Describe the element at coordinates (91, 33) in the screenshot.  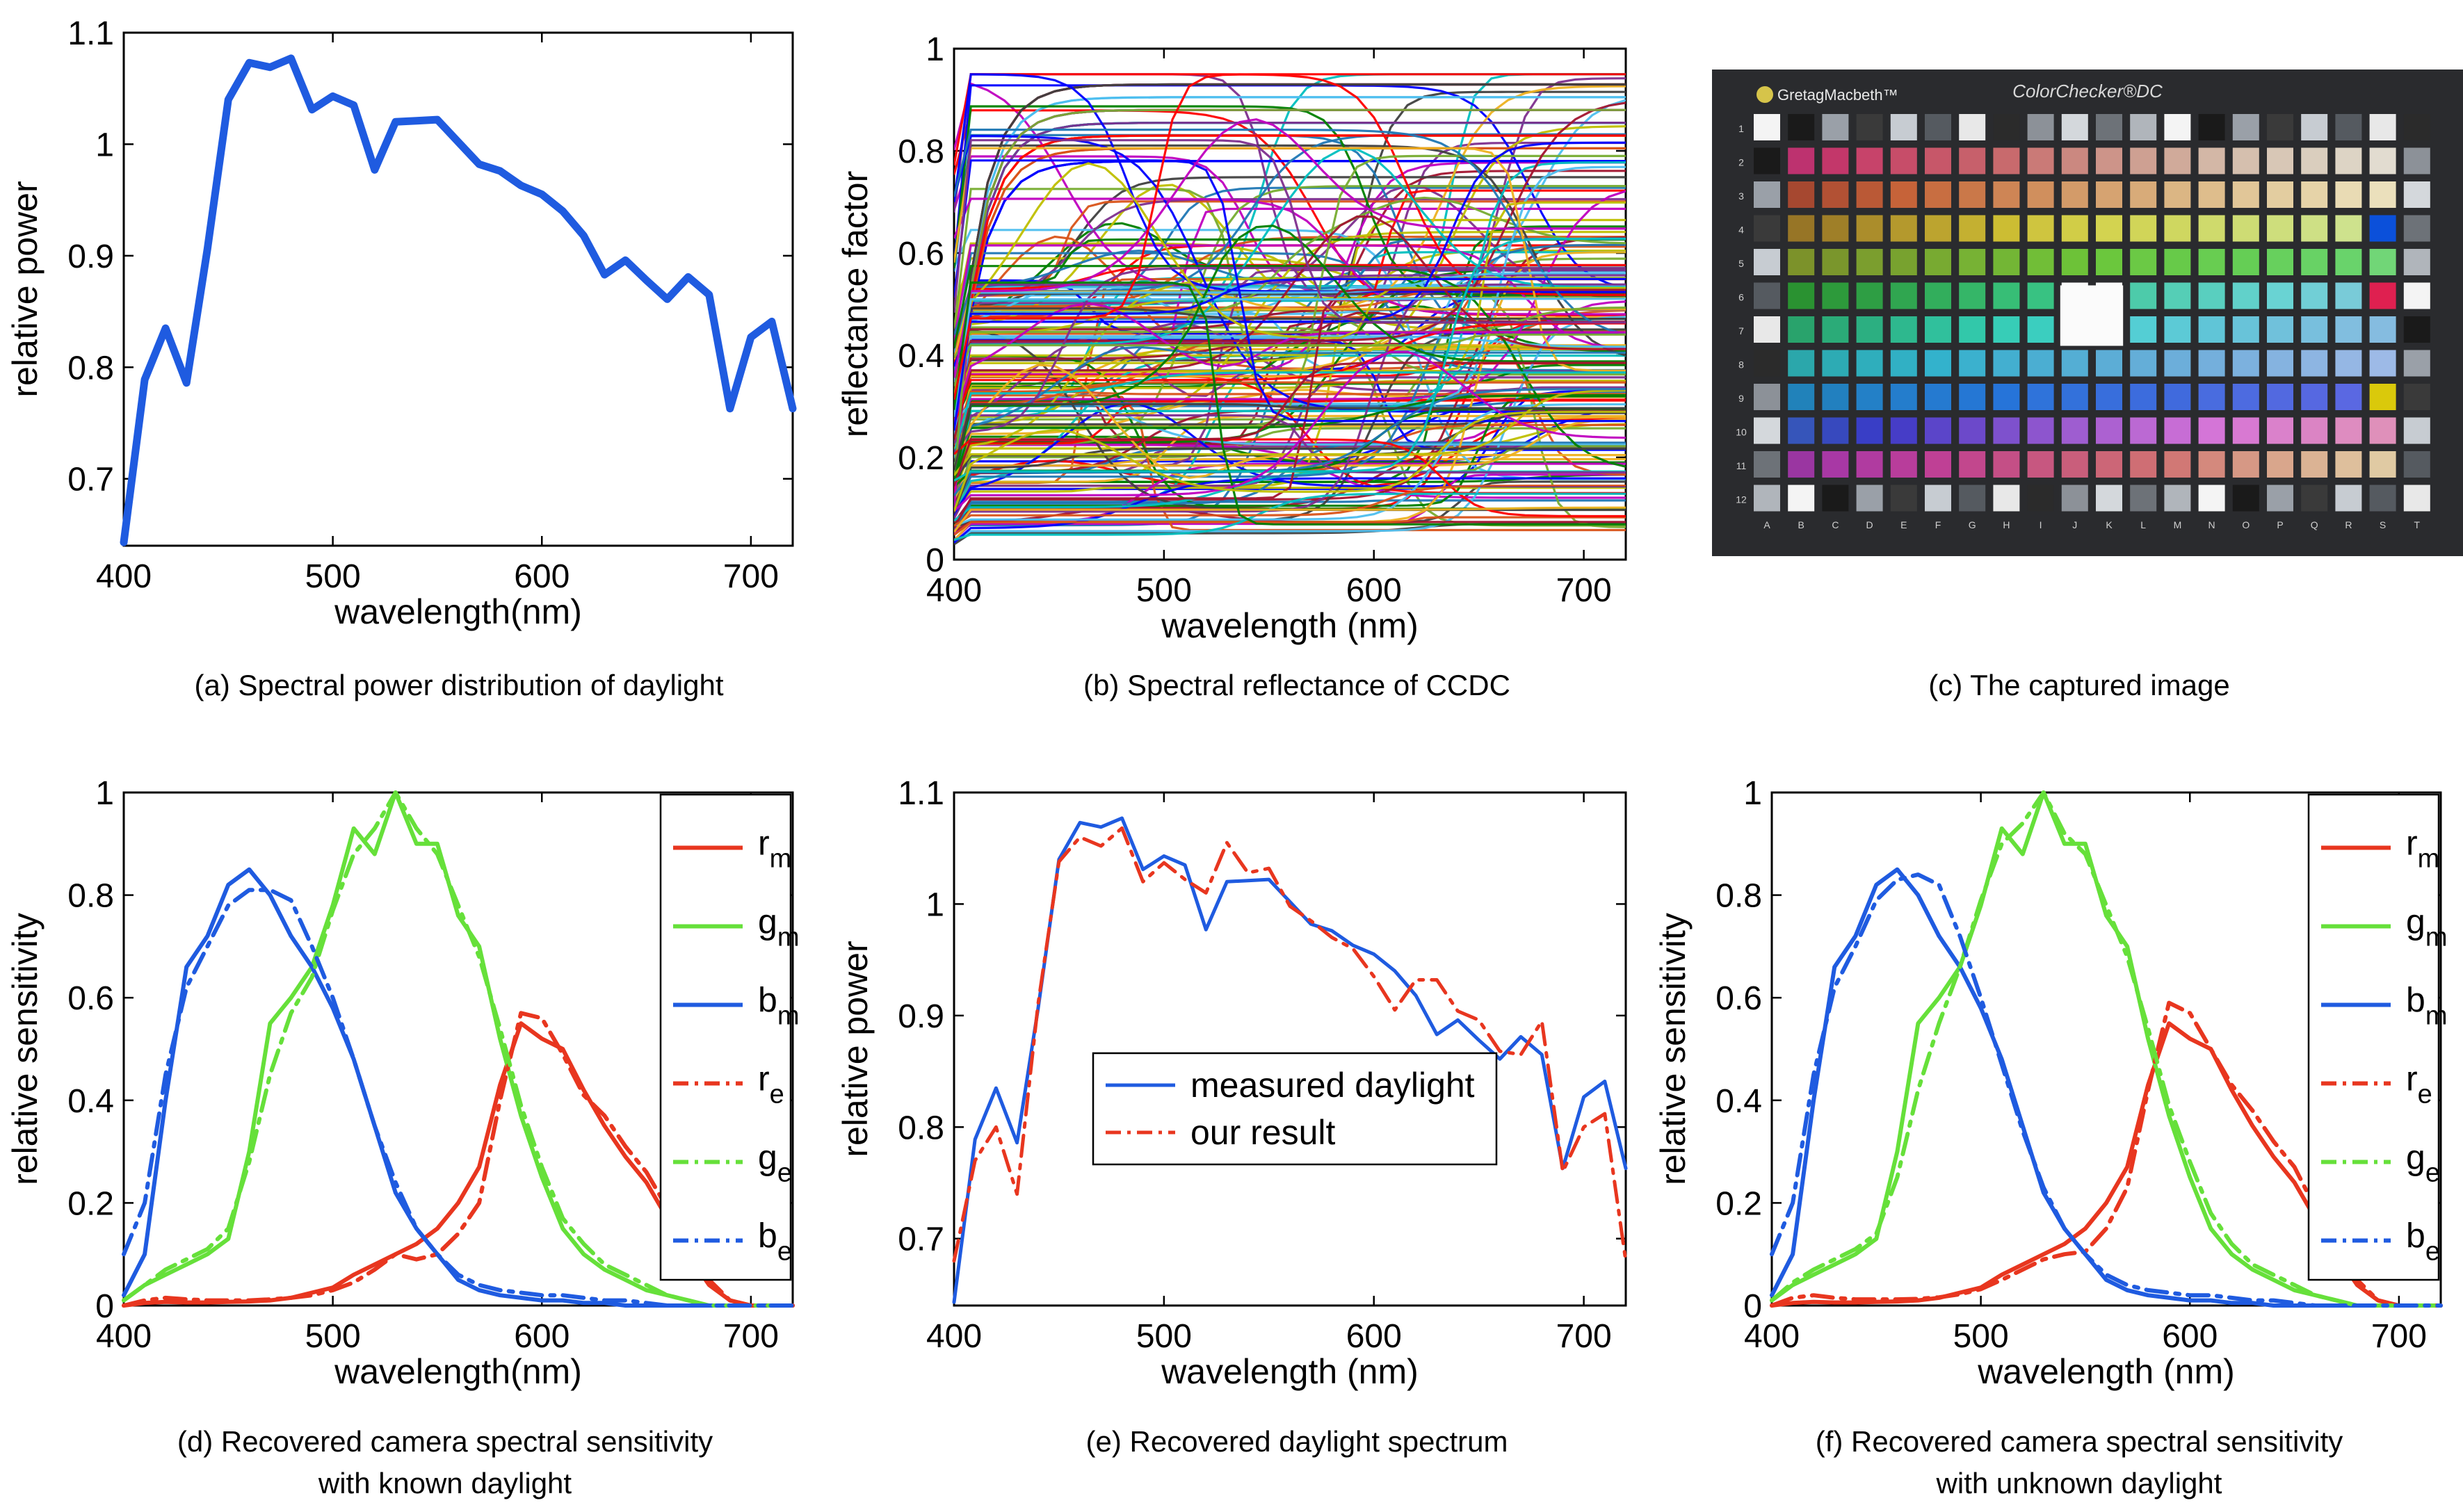
I see `y-tick-label: 1.1` at that location.